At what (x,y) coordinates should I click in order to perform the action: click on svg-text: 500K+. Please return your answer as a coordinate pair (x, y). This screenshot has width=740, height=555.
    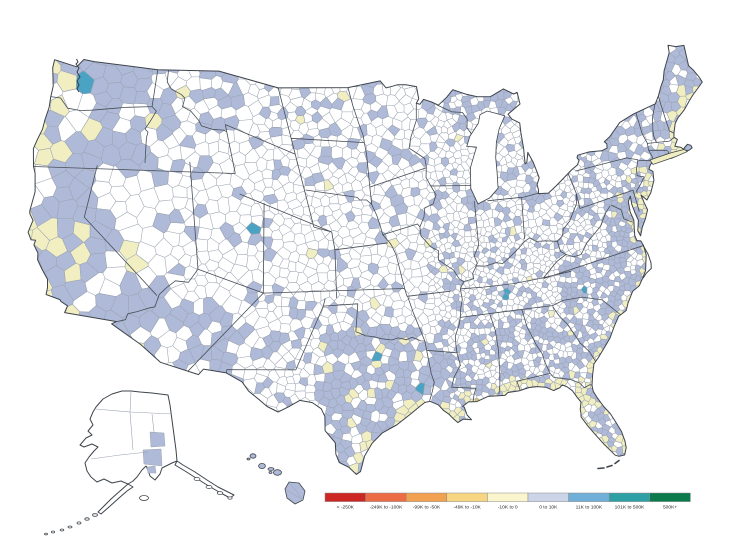
    Looking at the image, I should click on (670, 508).